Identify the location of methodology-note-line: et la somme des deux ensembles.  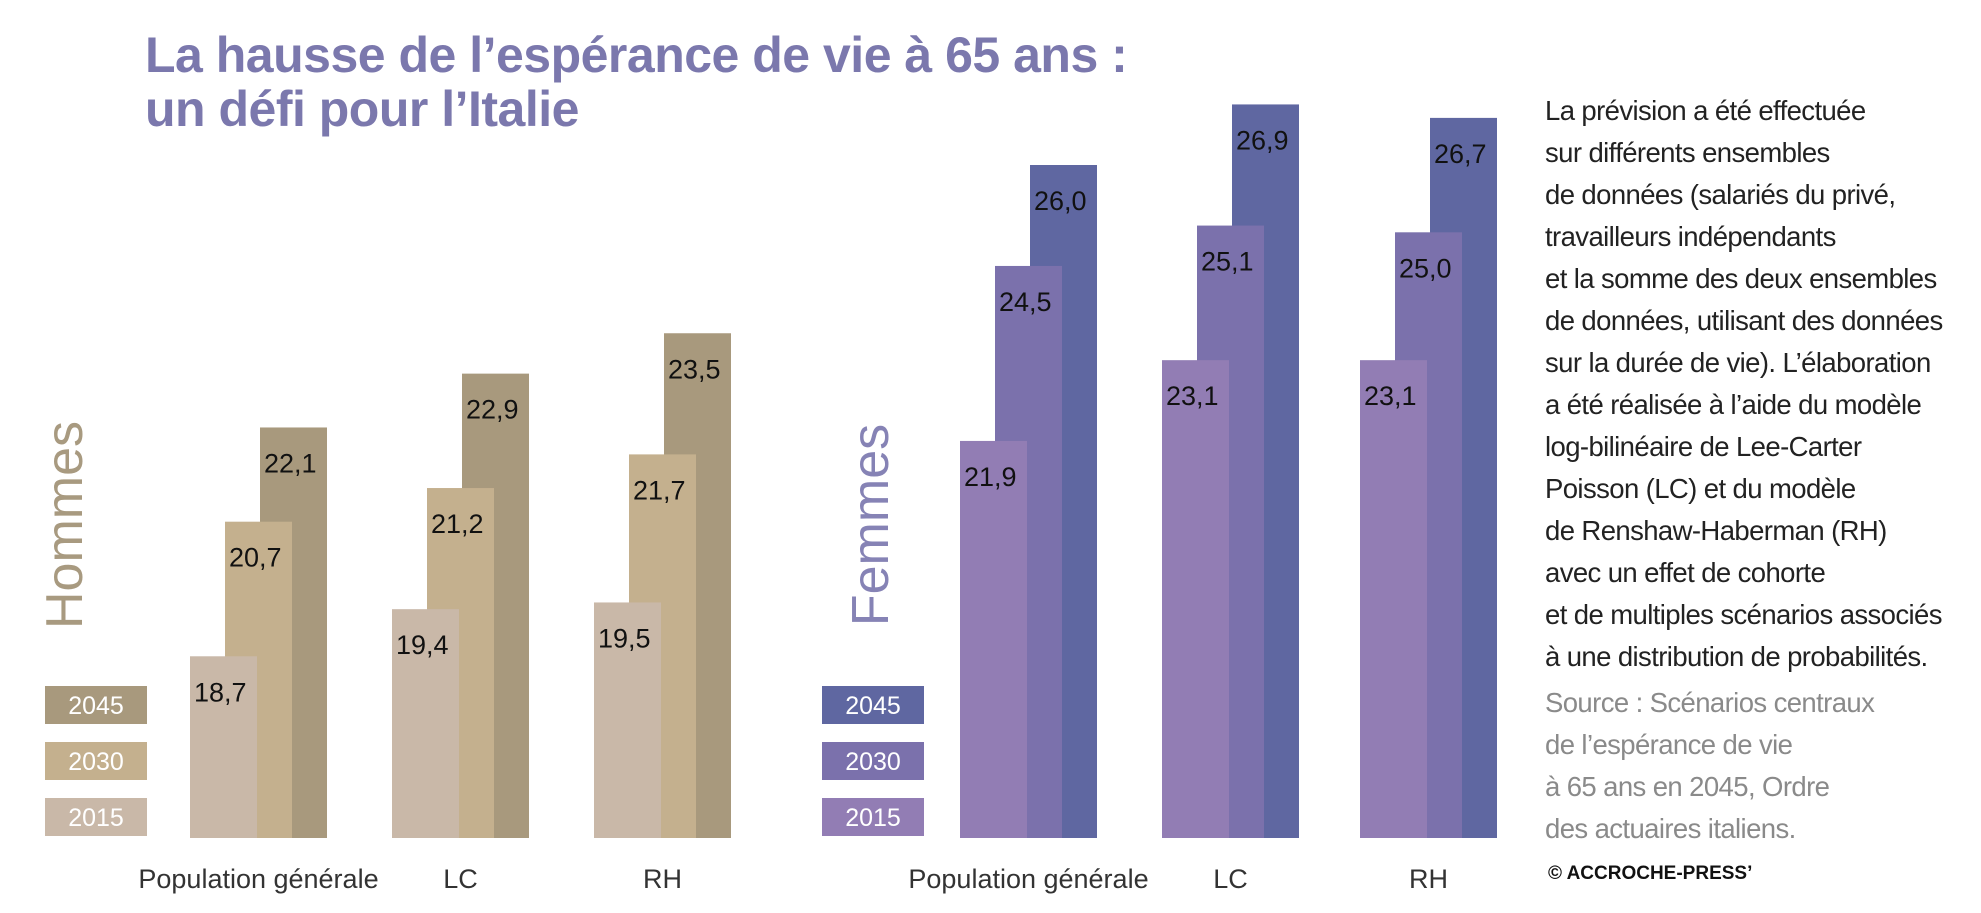
(1741, 278).